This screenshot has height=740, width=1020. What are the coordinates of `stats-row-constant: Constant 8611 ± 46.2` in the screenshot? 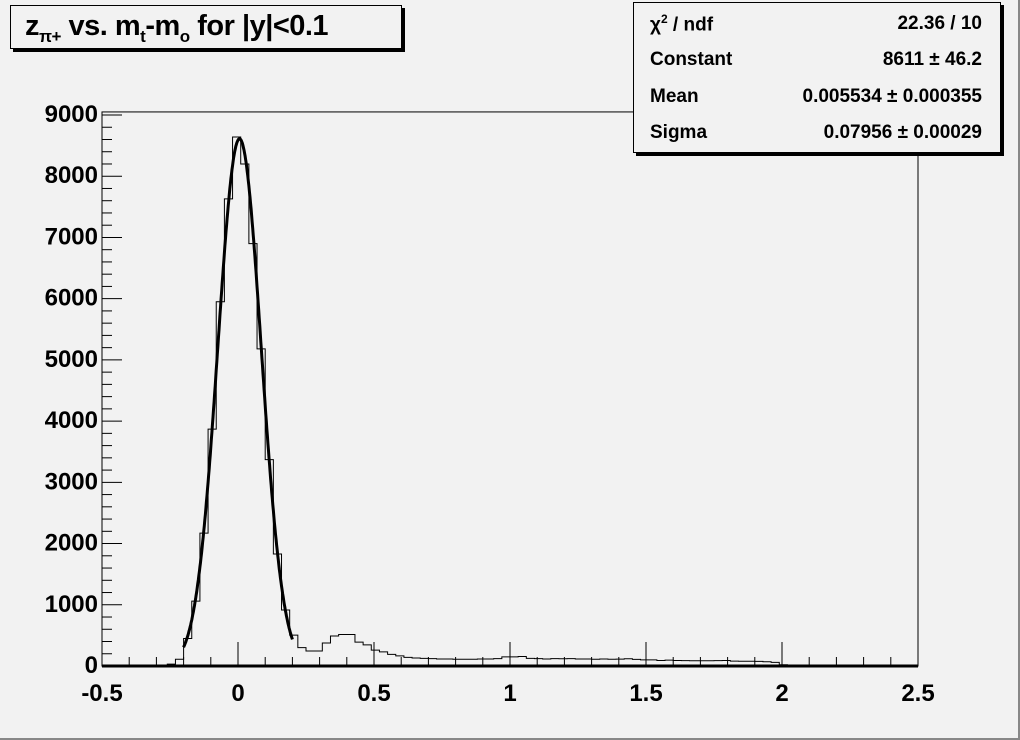 It's located at (816, 60).